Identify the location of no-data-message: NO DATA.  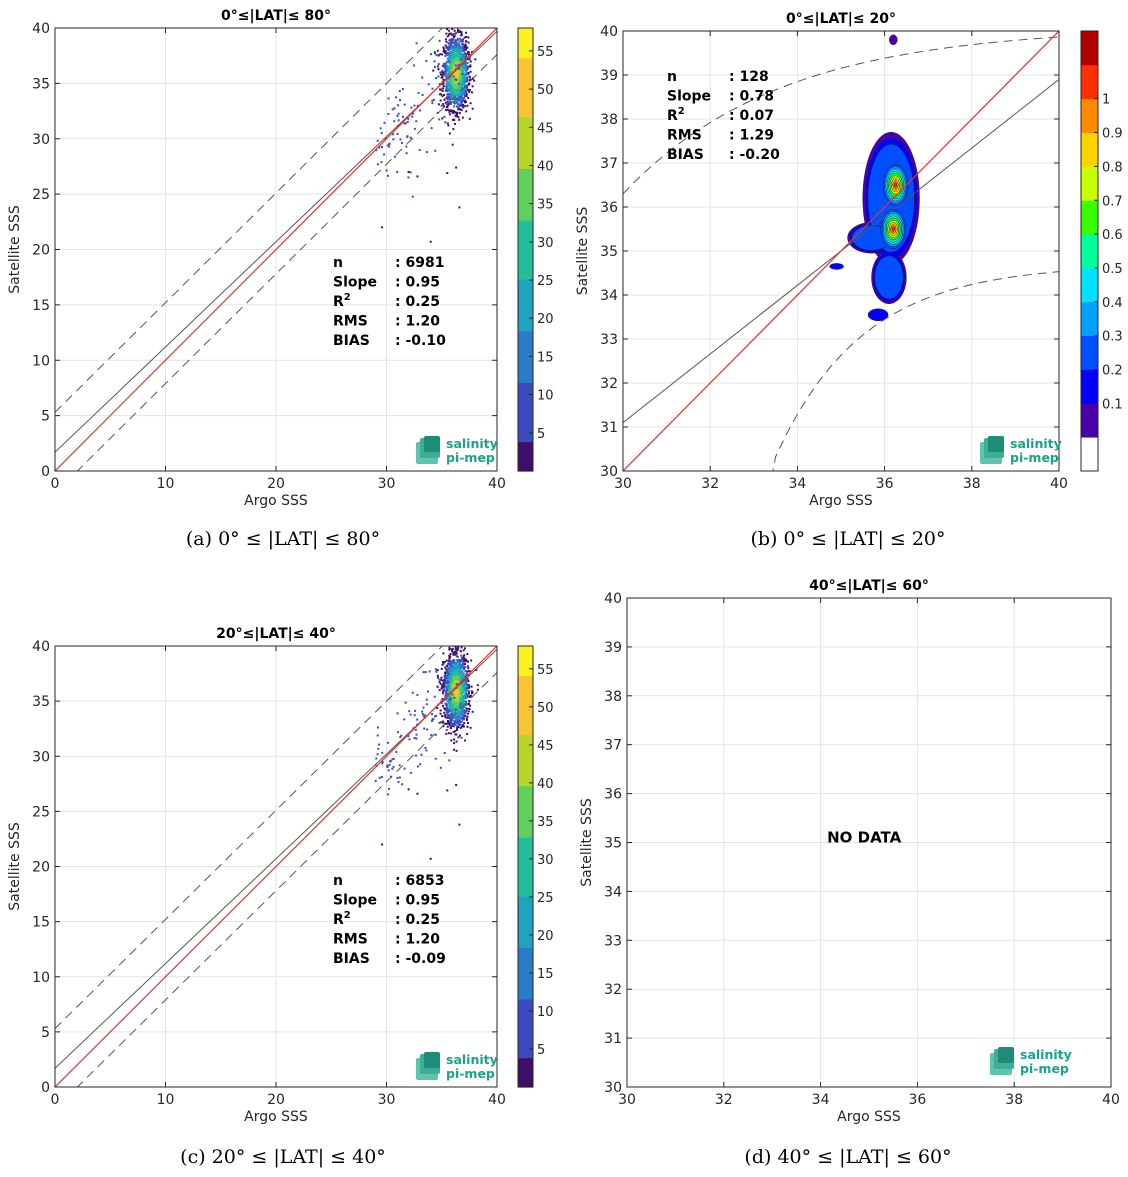
(864, 838).